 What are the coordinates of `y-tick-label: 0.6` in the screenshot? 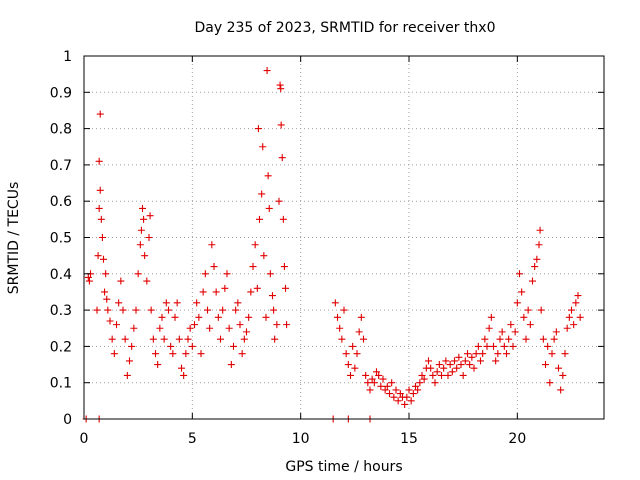 It's located at (61, 202).